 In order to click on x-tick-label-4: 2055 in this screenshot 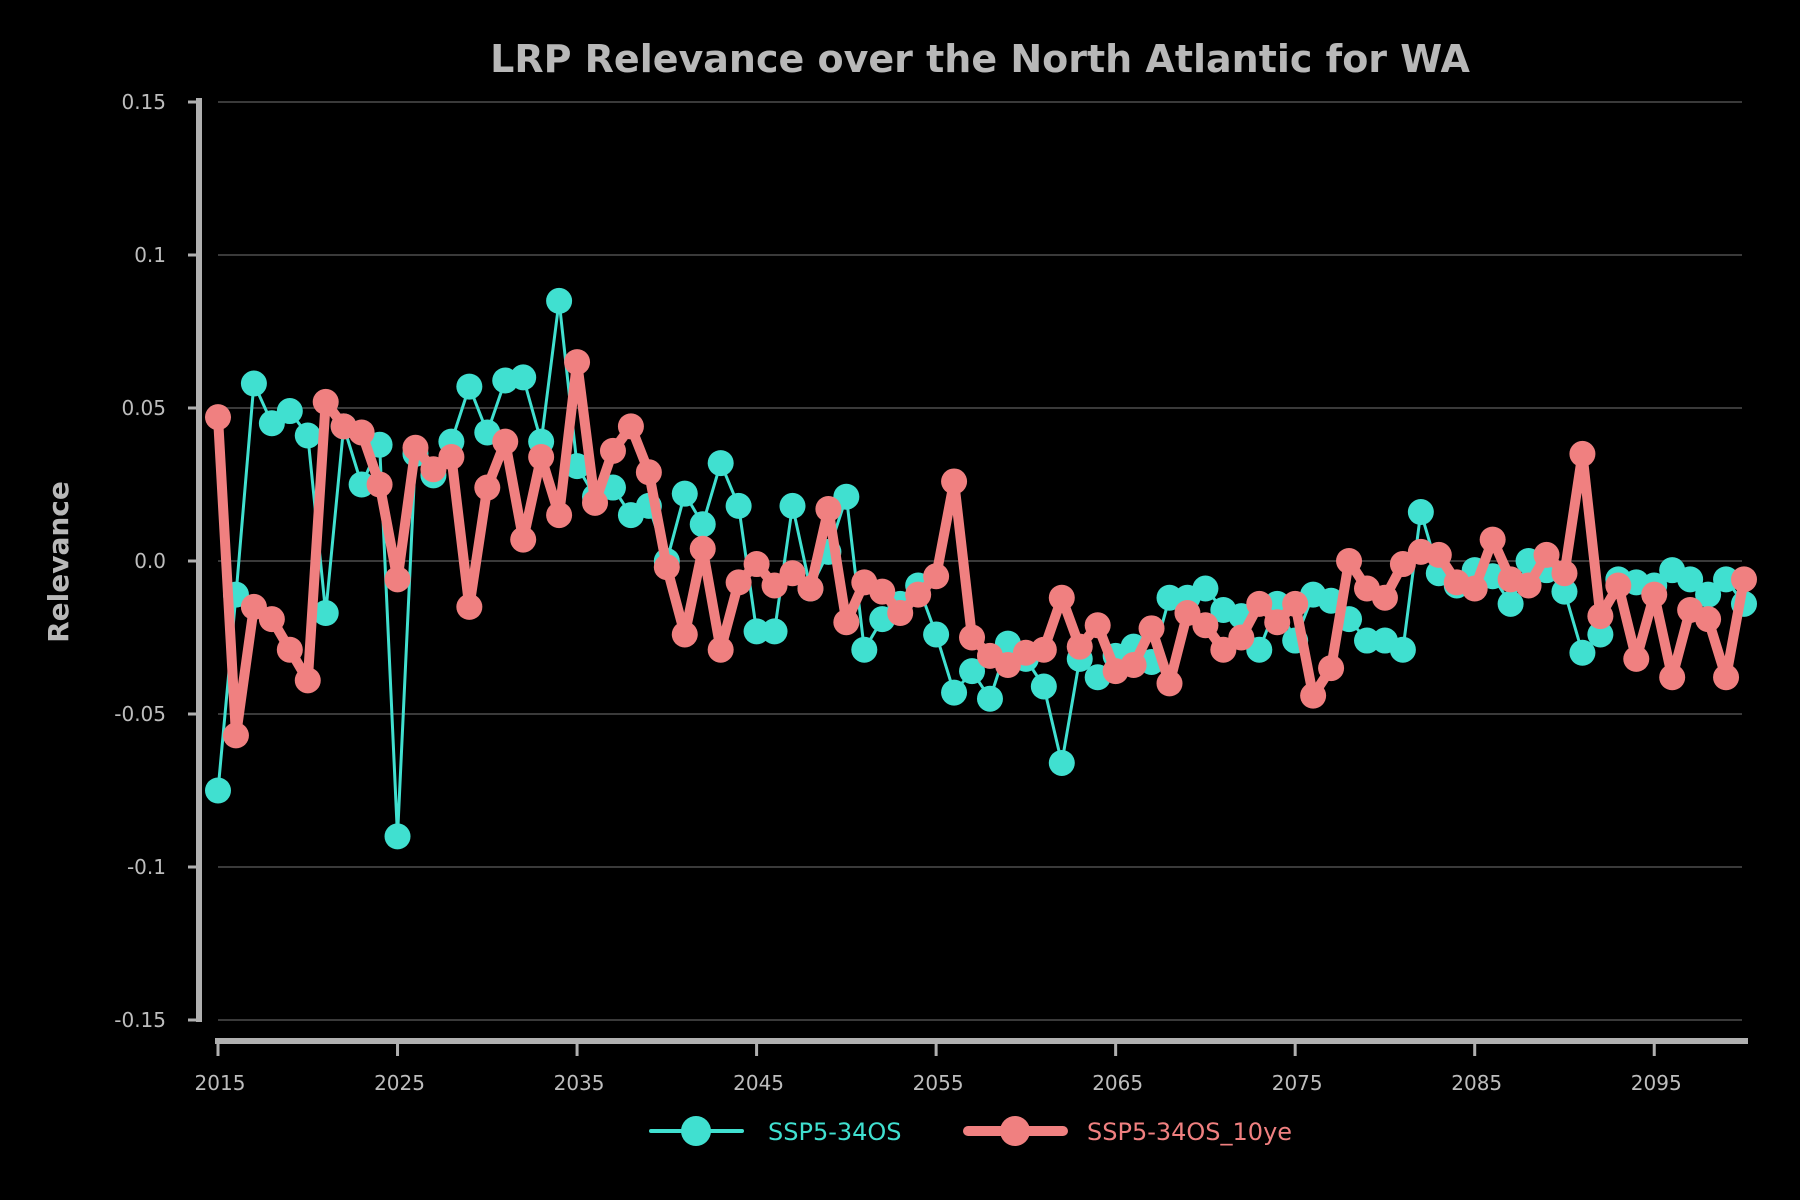, I will do `click(938, 1083)`.